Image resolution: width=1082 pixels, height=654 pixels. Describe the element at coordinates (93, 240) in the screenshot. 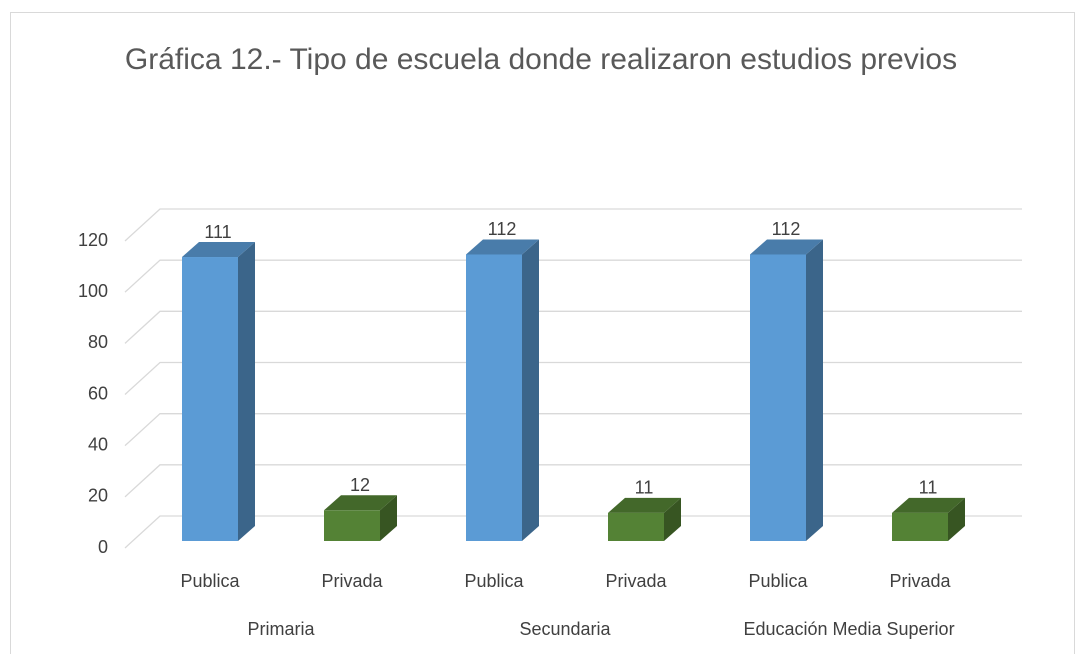

I see `y-tick-label: 120` at that location.